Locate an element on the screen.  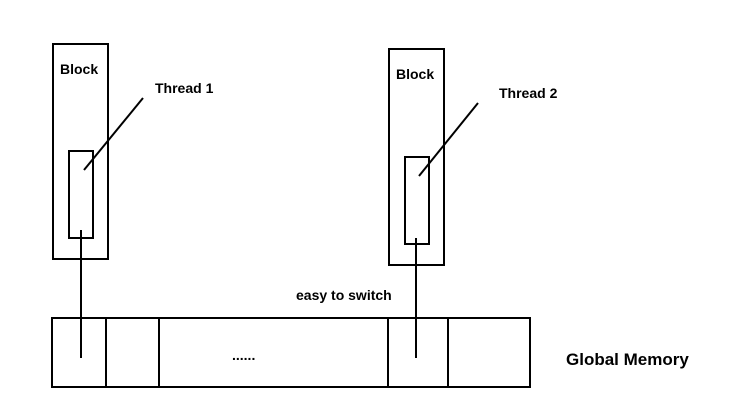
thread-2-label: Thread 2 is located at coordinates (528, 93).